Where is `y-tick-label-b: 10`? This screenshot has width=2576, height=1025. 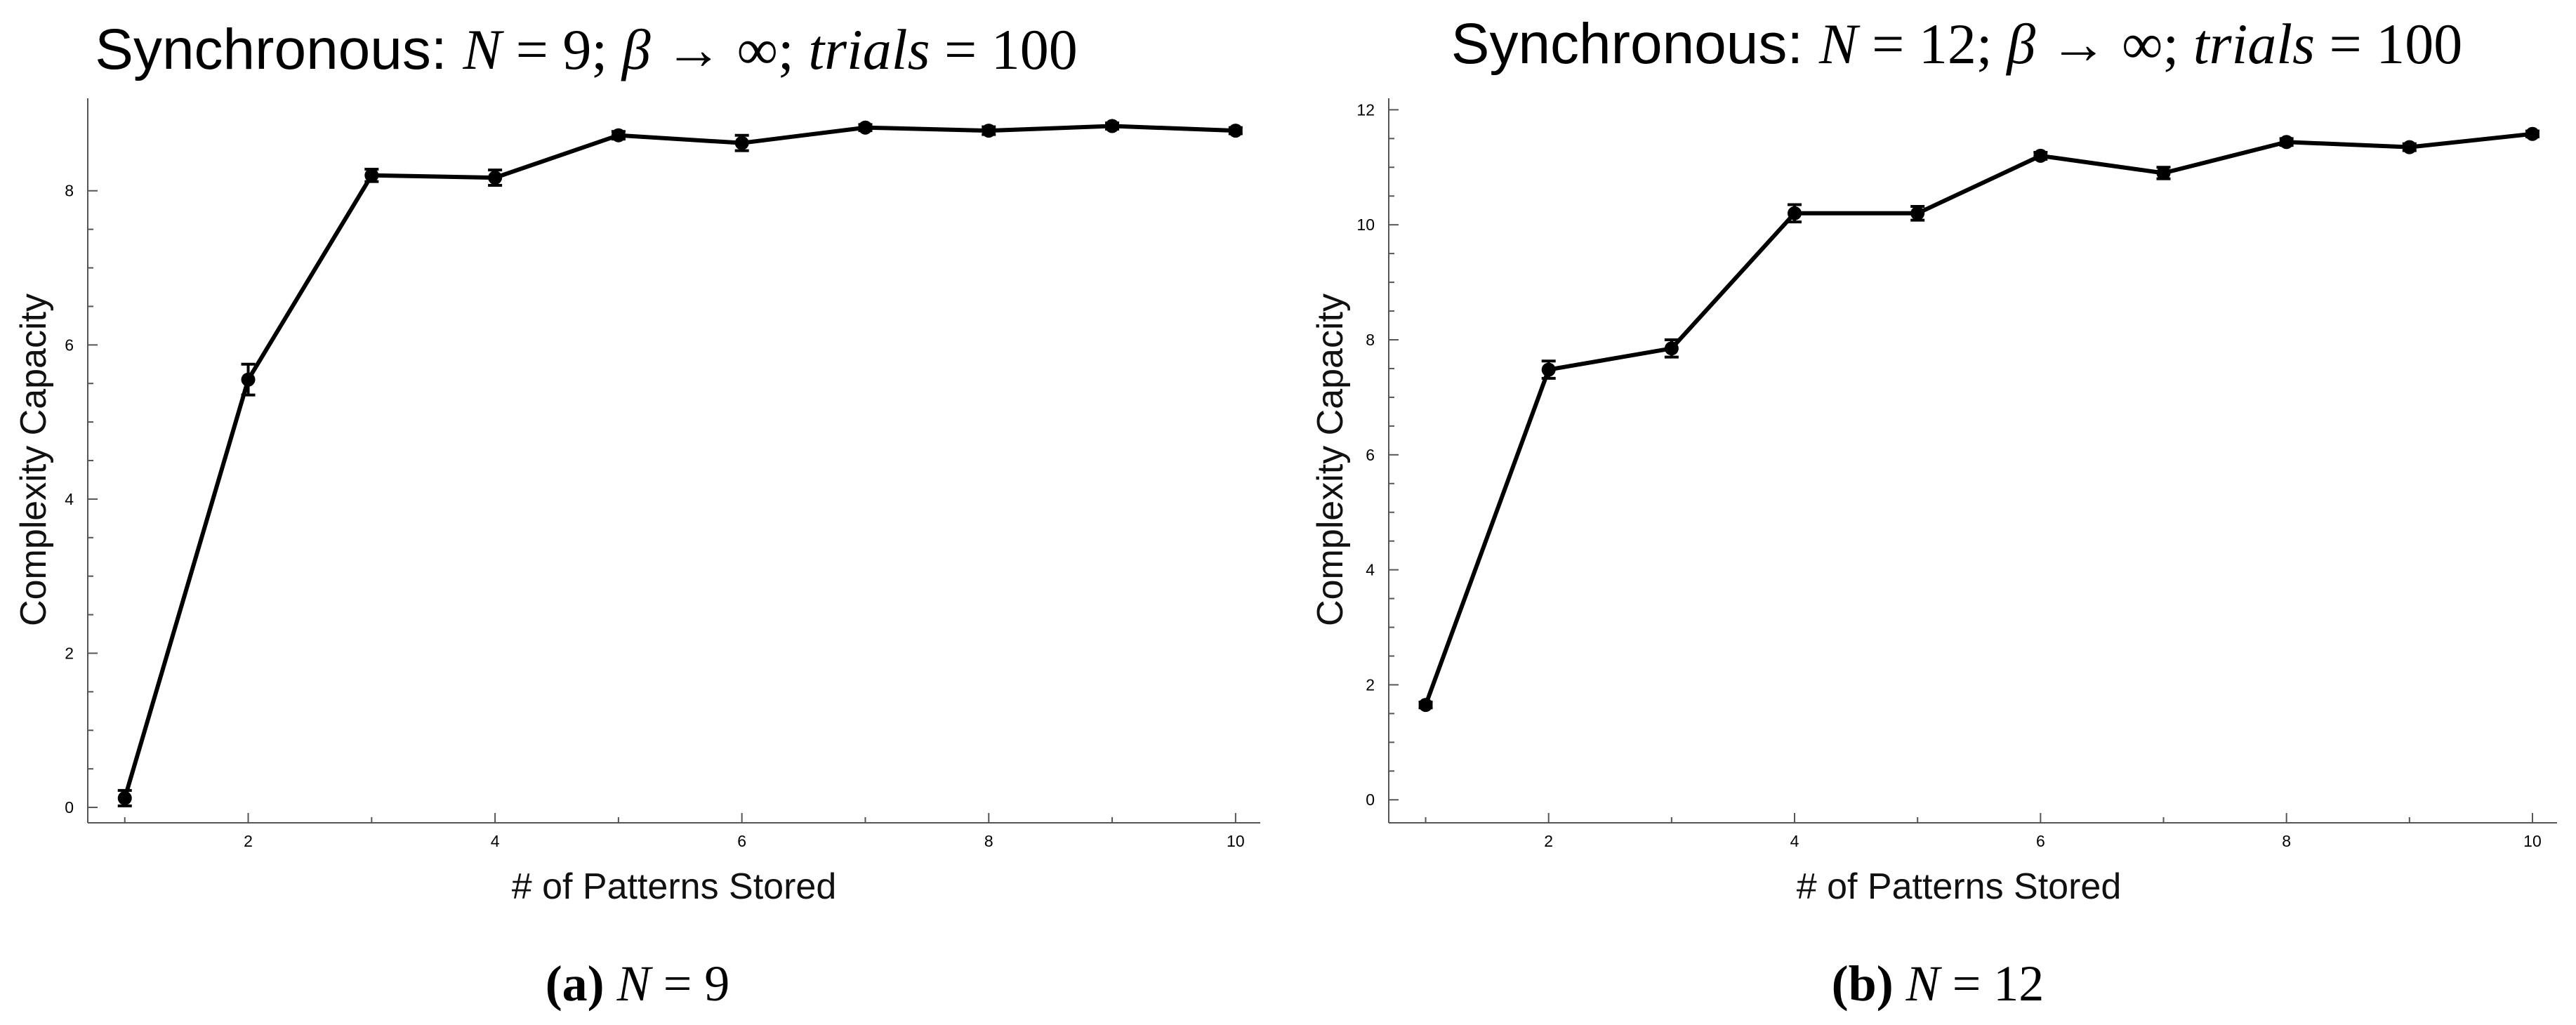 y-tick-label-b: 10 is located at coordinates (1365, 225).